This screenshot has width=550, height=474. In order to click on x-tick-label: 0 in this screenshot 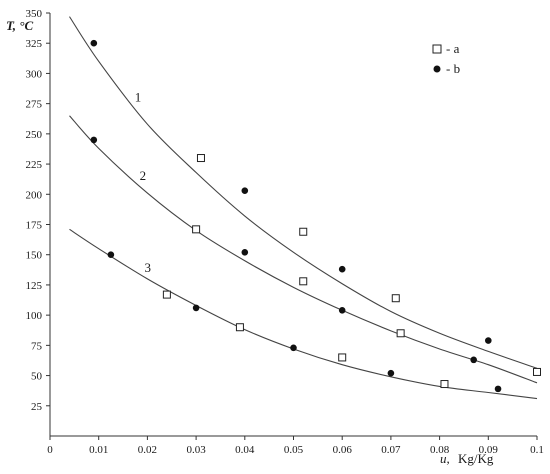, I will do `click(50, 450)`.